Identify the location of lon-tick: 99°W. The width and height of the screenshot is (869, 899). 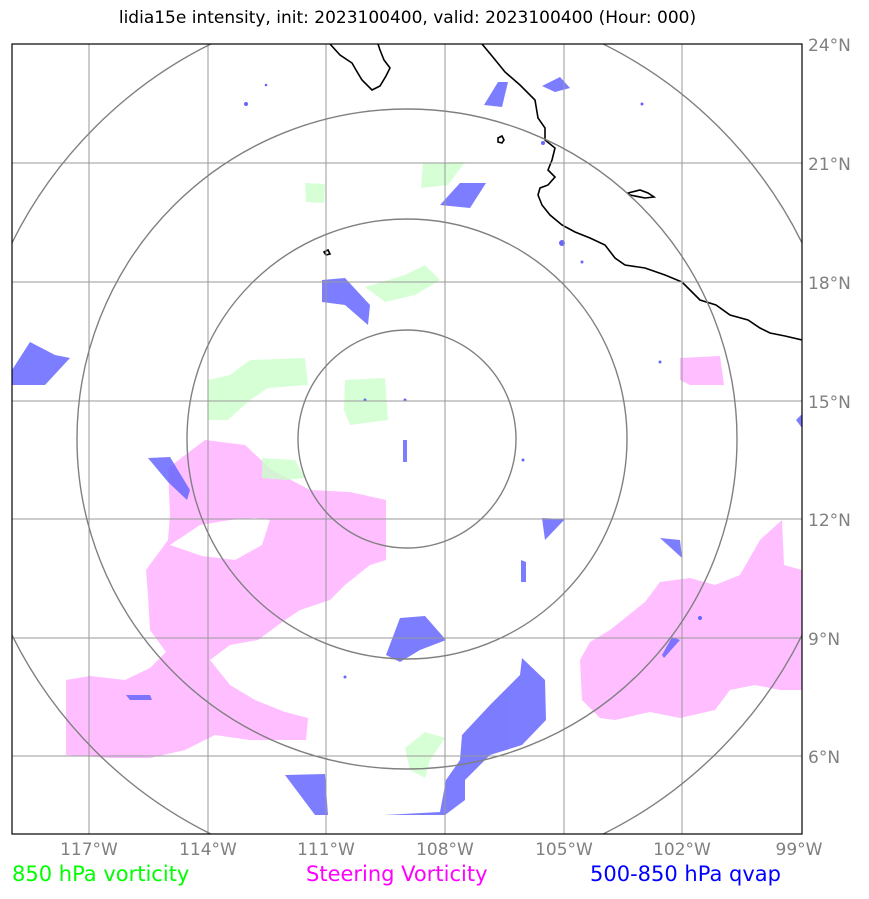
(799, 850).